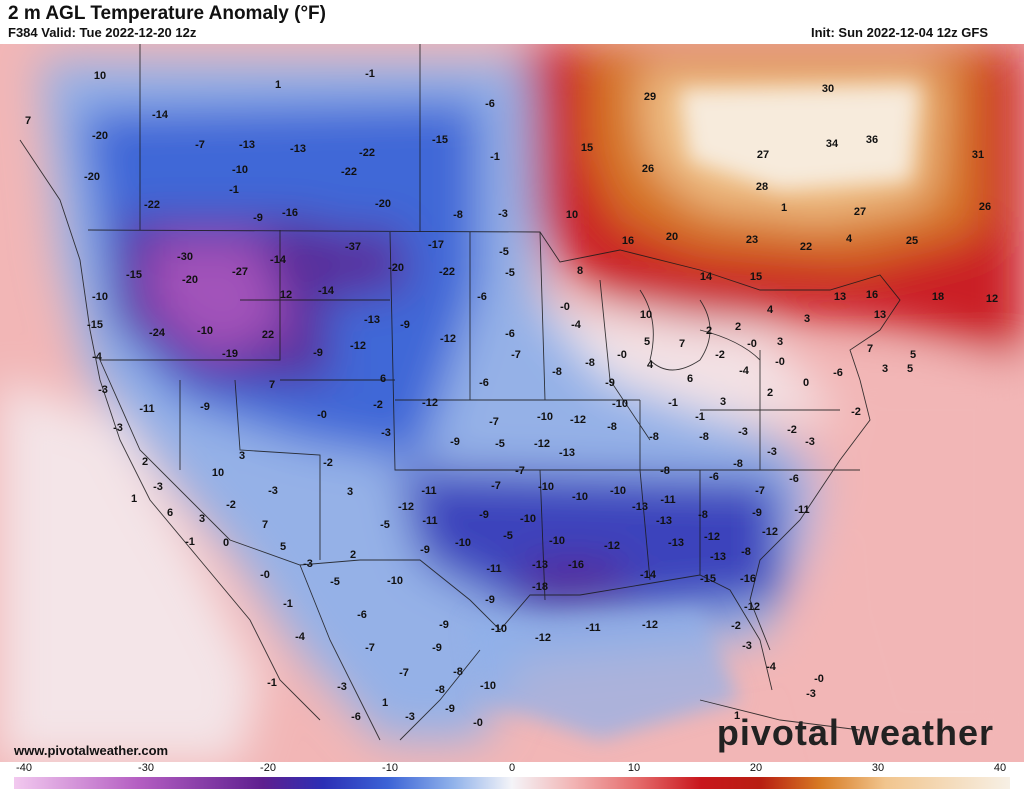 The height and width of the screenshot is (791, 1024). What do you see at coordinates (855, 732) in the screenshot?
I see `brand-logo: pivotal weather` at bounding box center [855, 732].